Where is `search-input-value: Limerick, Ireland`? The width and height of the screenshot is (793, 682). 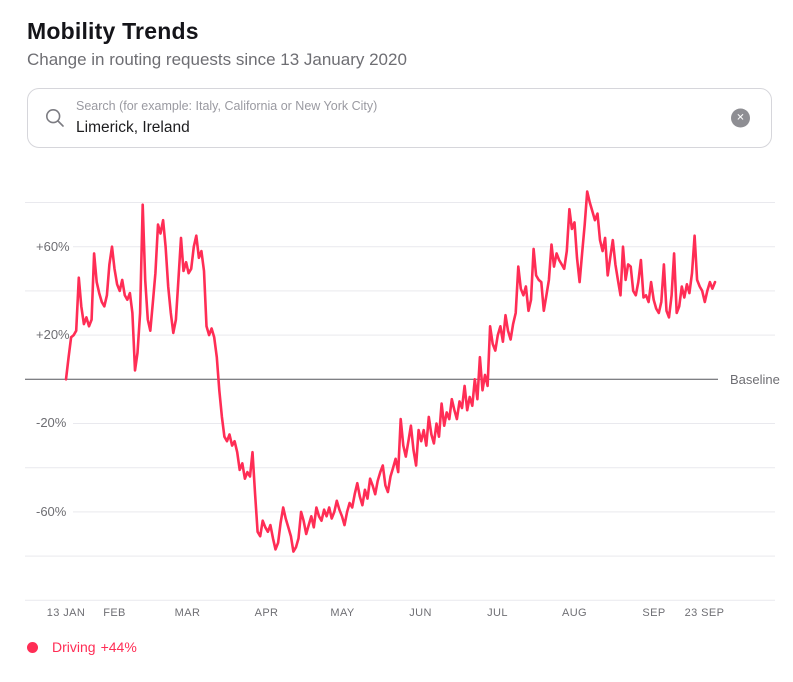
search-input-value: Limerick, Ireland is located at coordinates (133, 127).